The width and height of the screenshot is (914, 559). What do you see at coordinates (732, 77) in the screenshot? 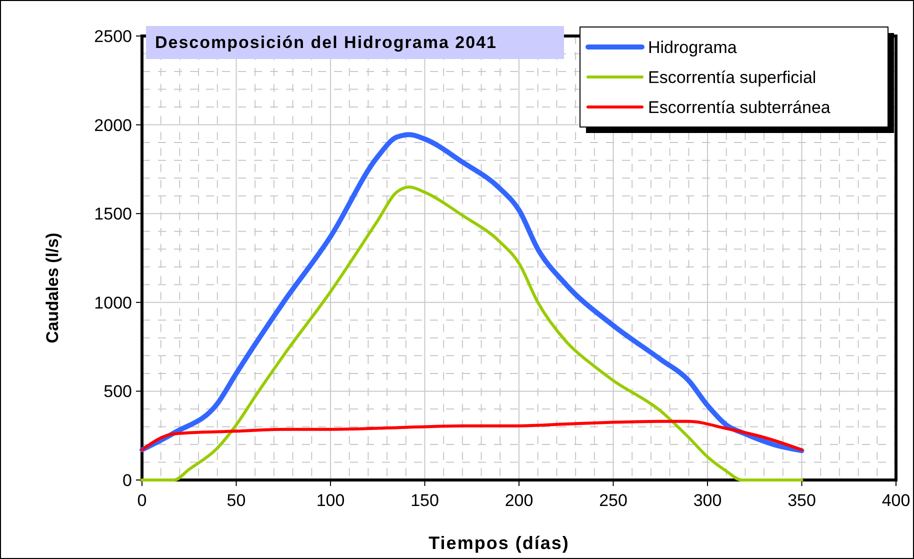
I see `legend-label: Escorrentía superficial` at bounding box center [732, 77].